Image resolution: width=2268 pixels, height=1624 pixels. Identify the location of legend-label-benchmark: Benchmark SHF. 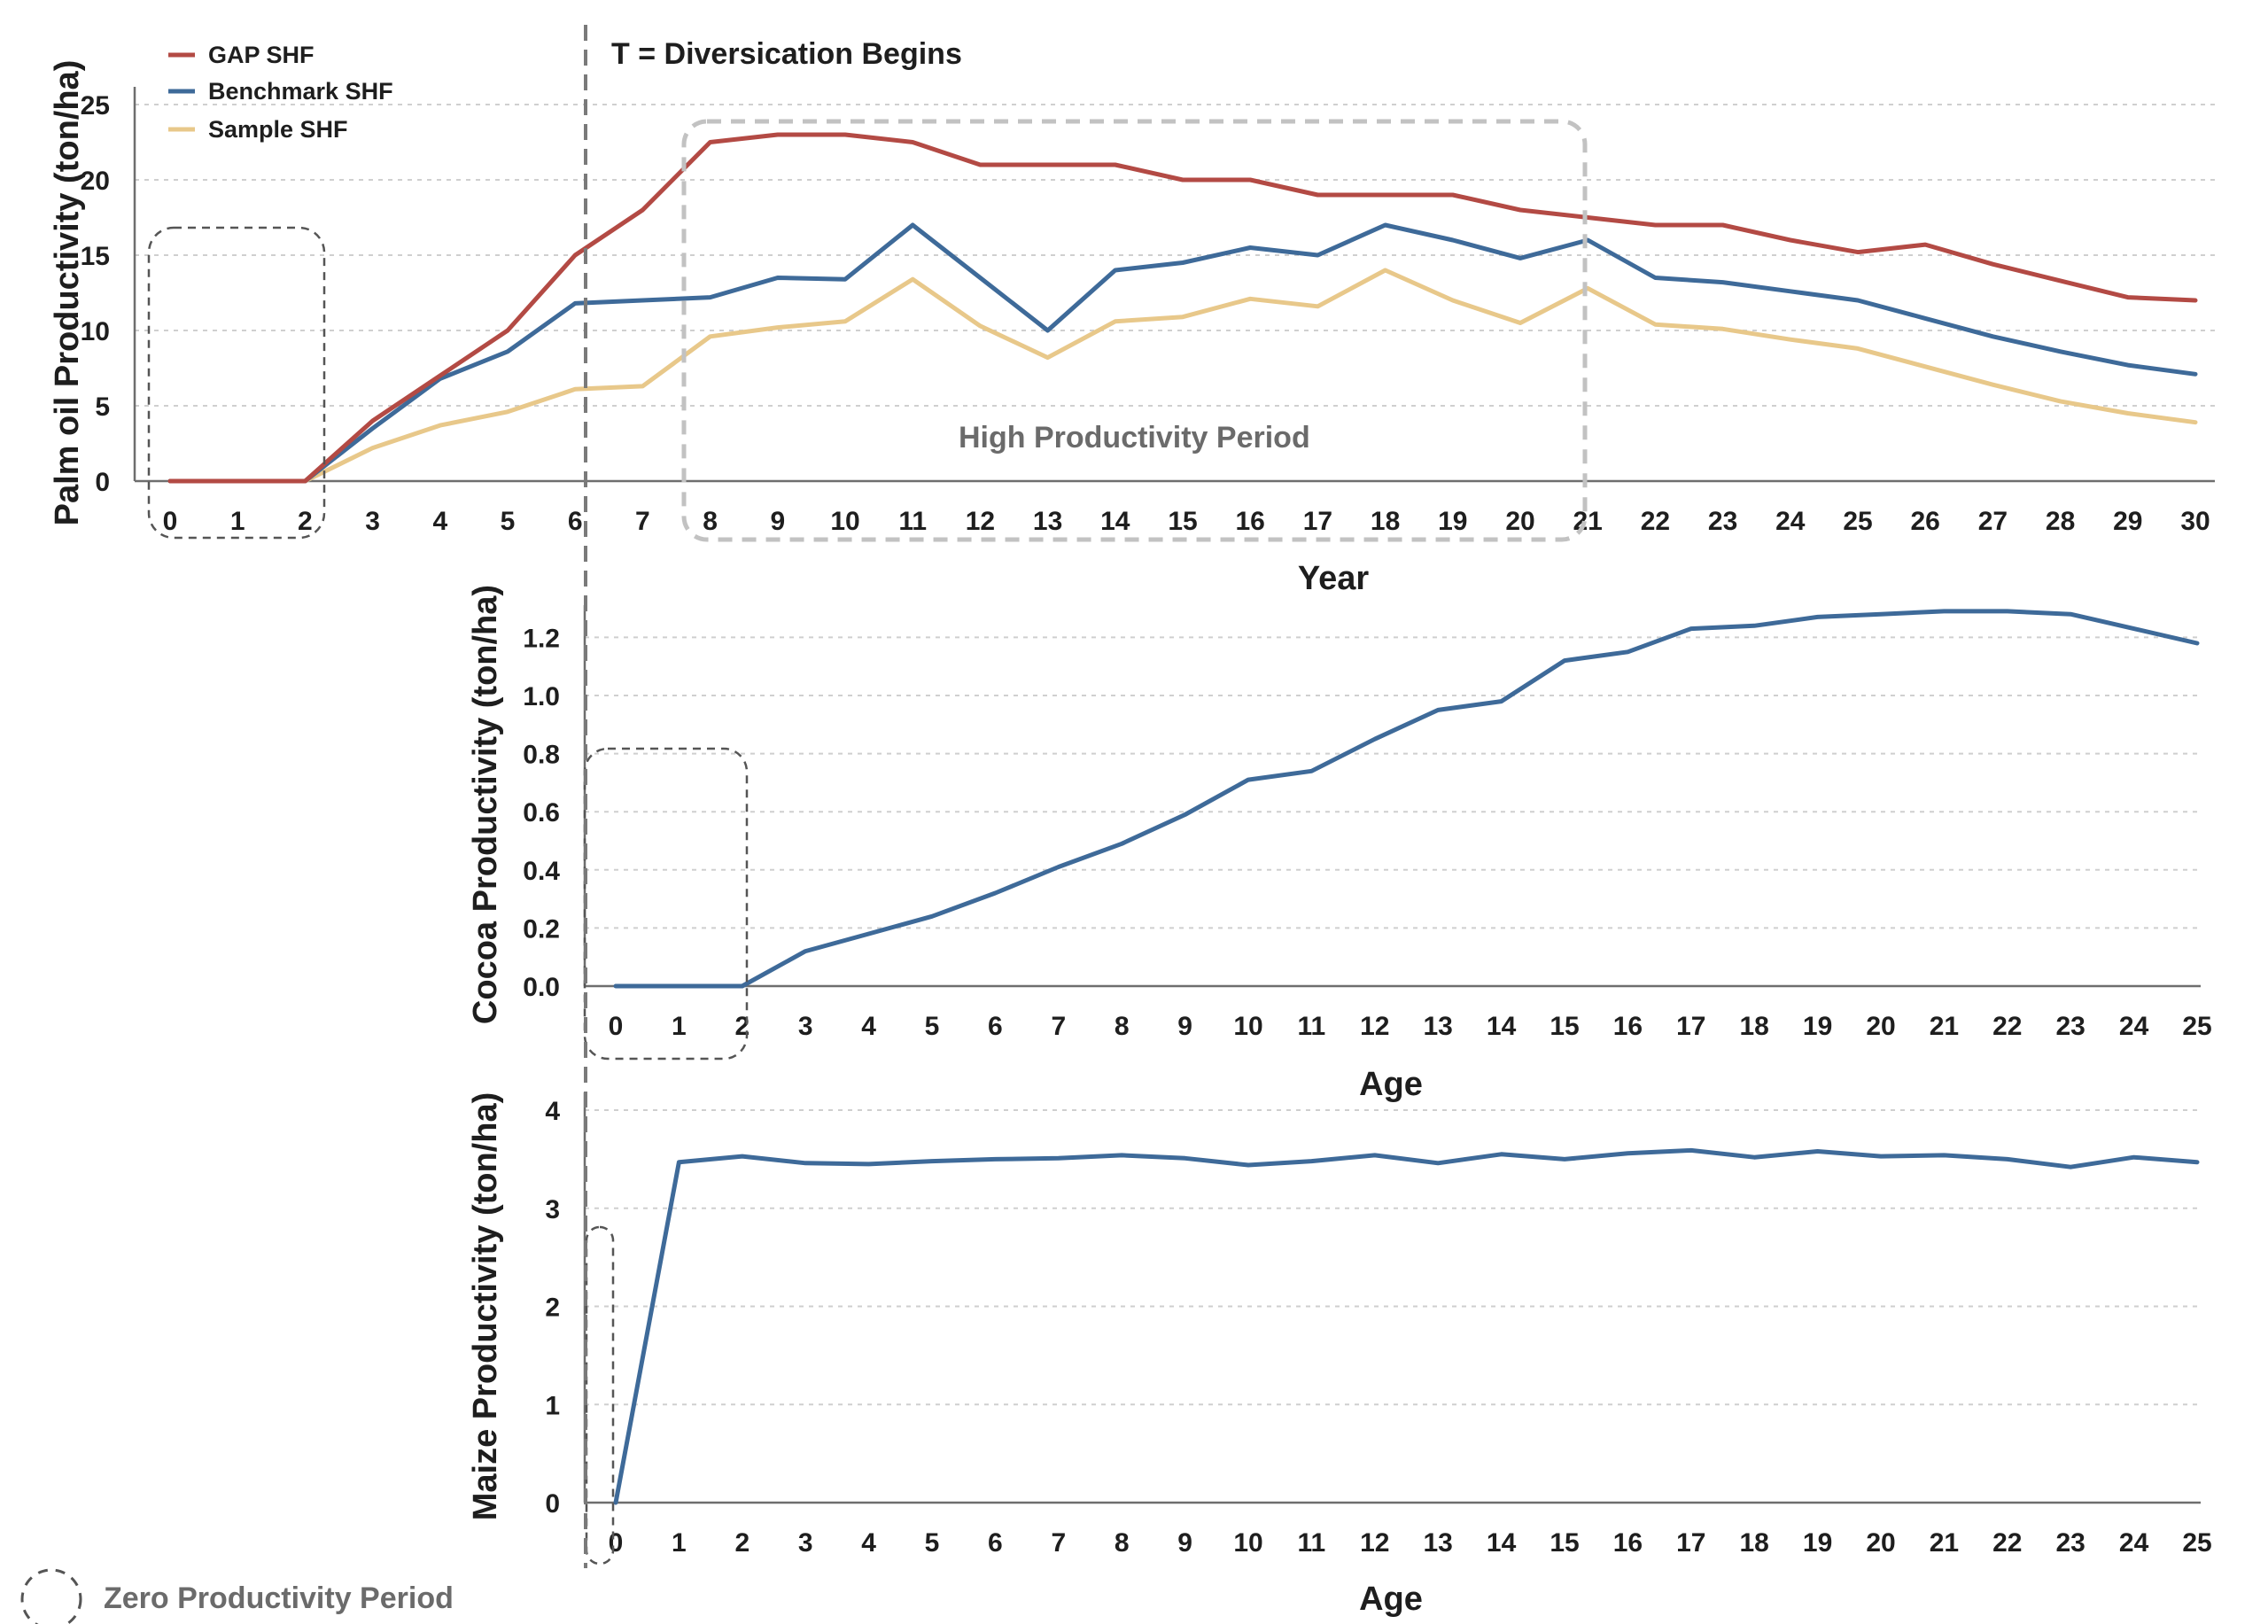
(300, 92).